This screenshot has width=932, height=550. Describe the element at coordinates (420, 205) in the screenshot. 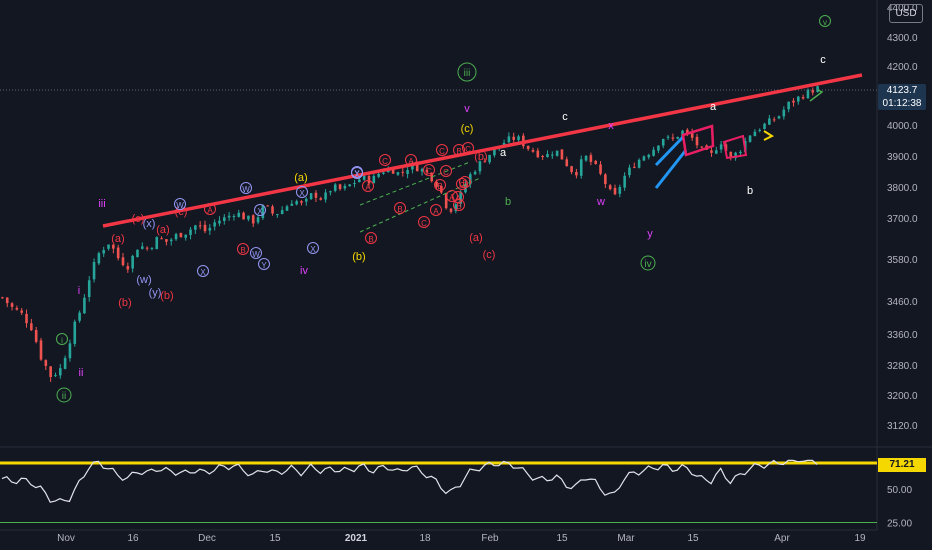

I see `dashed-channel-lower` at that location.